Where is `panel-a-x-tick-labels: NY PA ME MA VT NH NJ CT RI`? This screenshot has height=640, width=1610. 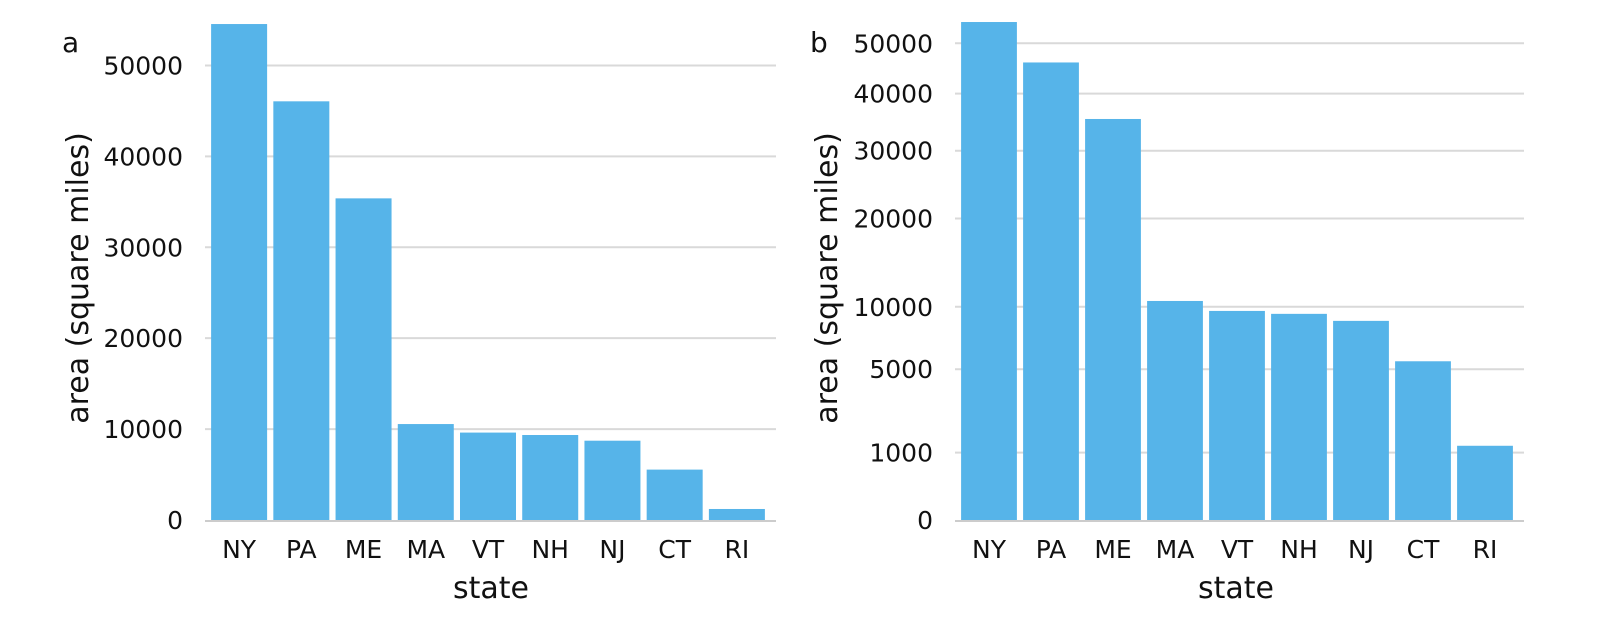
panel-a-x-tick-labels: NY PA ME MA VT NH NJ CT RI is located at coordinates (485, 549).